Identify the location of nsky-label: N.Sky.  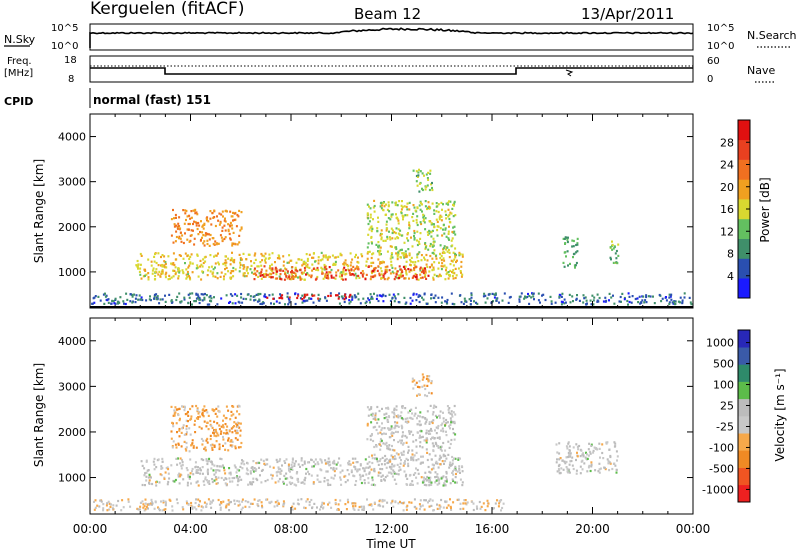
(20, 39).